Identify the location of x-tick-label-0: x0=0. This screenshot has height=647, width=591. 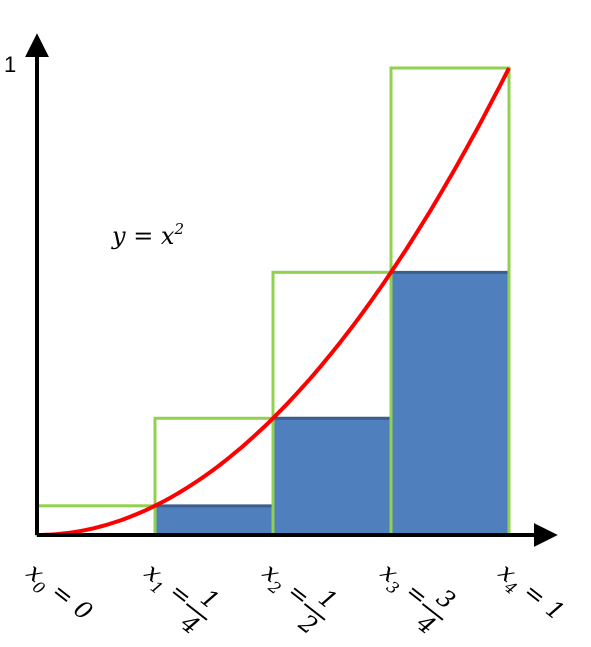
(58, 594).